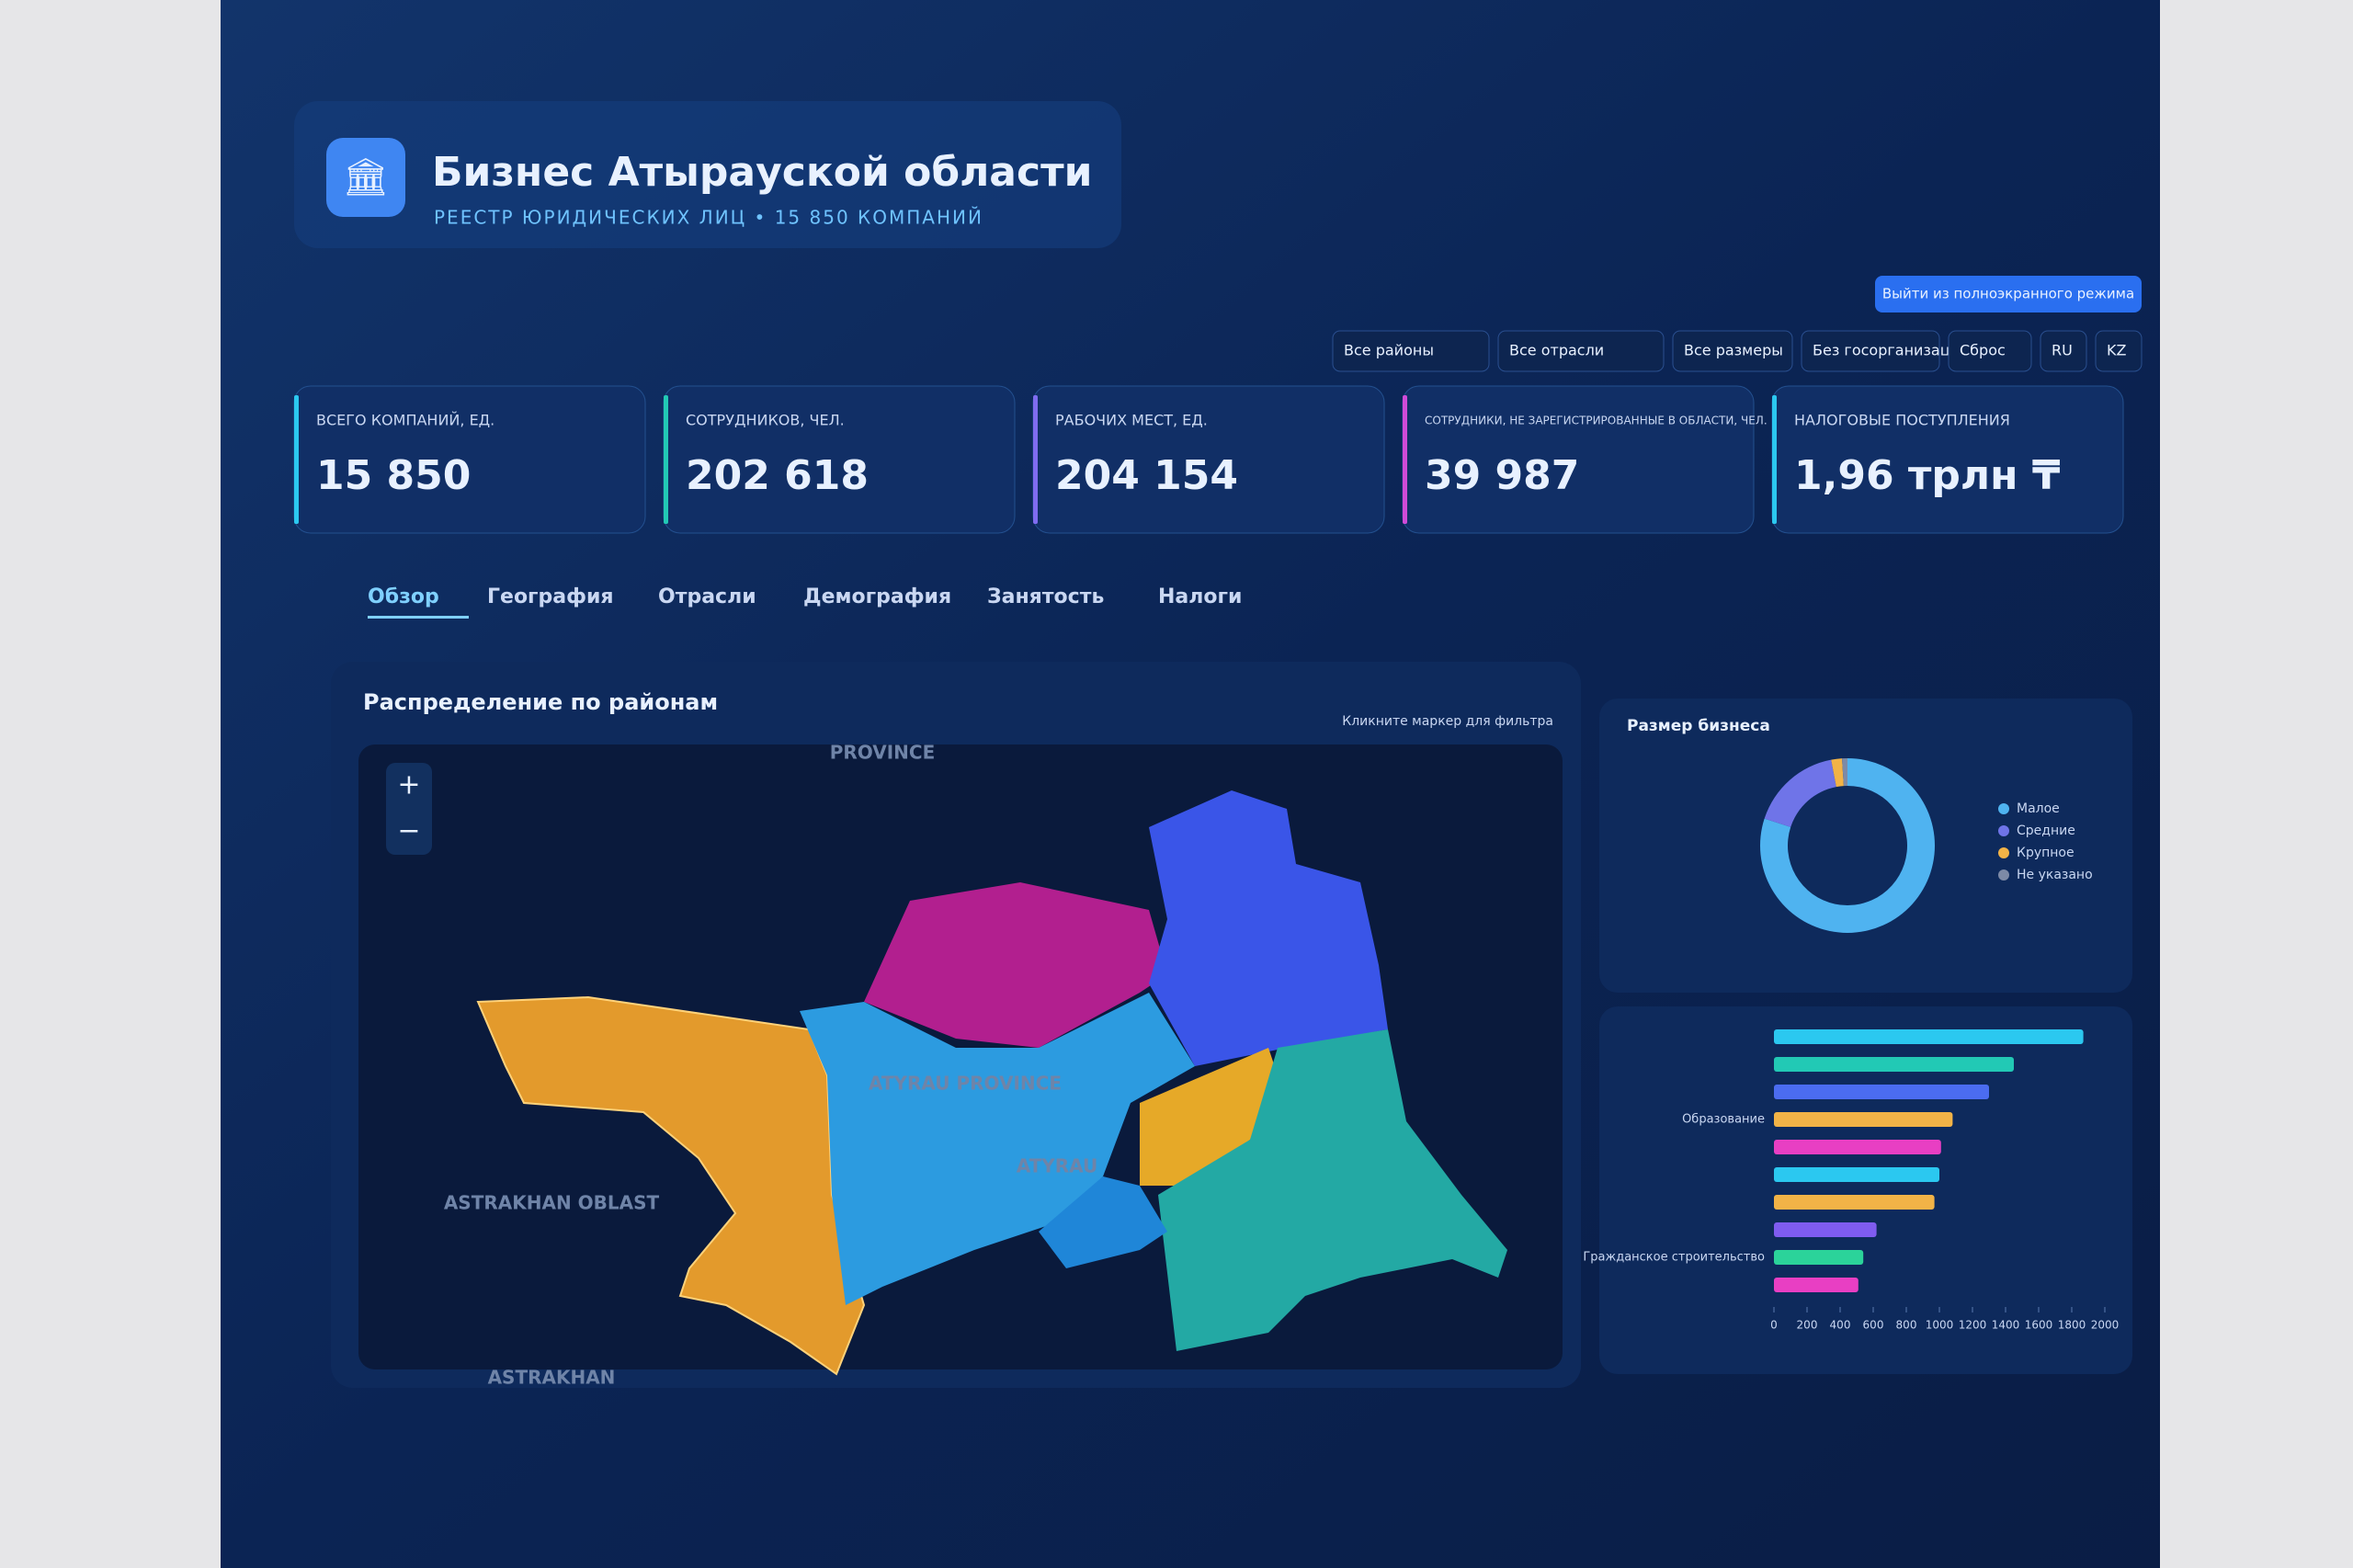 The width and height of the screenshot is (2353, 1568). I want to click on map-label: ATYRAU PROVINCE, so click(965, 1084).